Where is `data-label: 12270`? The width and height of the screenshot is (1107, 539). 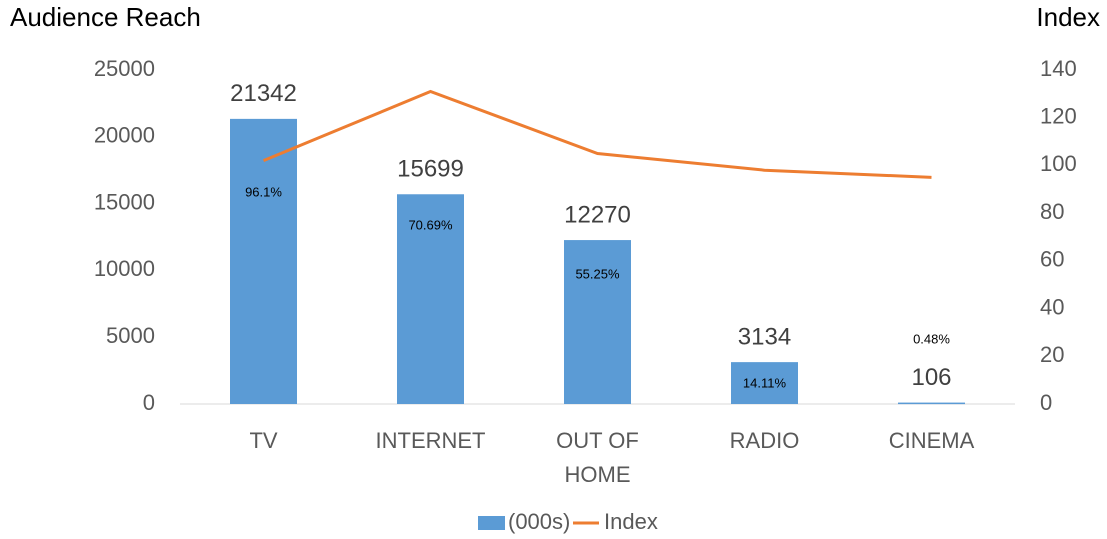
data-label: 12270 is located at coordinates (597, 214).